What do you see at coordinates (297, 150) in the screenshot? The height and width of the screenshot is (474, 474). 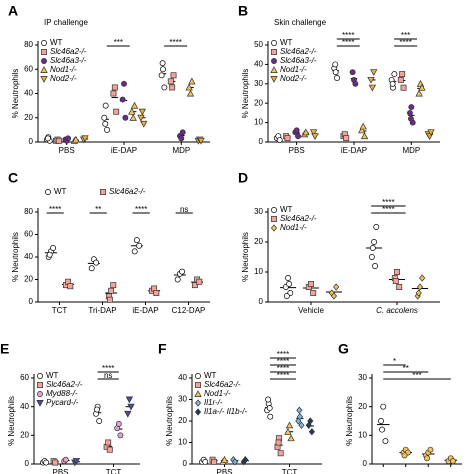 I see `x-tick-label: PBS` at bounding box center [297, 150].